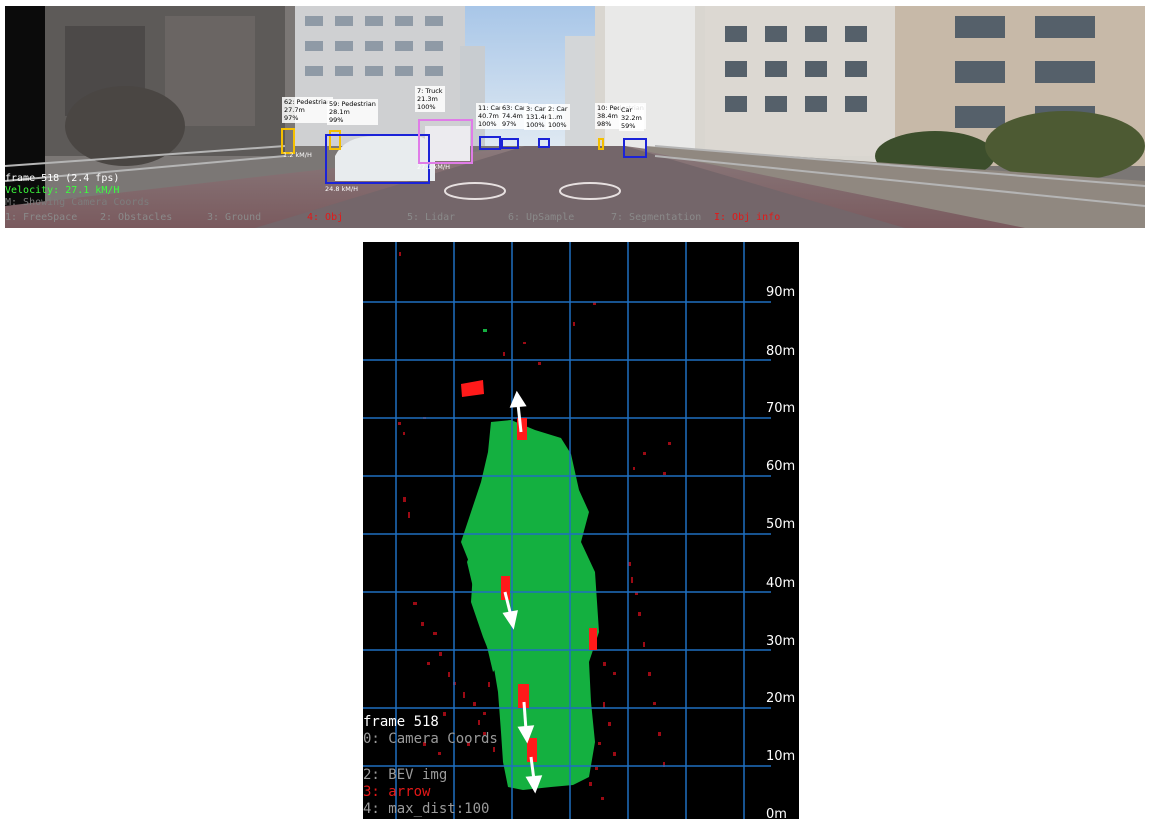  I want to click on menu-item-obj: 4: Obj, so click(325, 217).